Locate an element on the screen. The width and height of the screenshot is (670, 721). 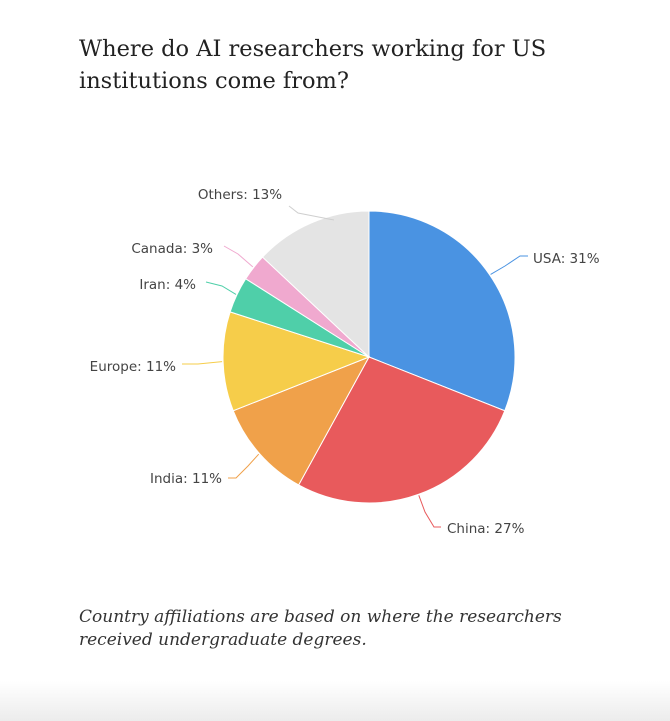
slice-label-europe: Europe: 11% is located at coordinates (133, 367).